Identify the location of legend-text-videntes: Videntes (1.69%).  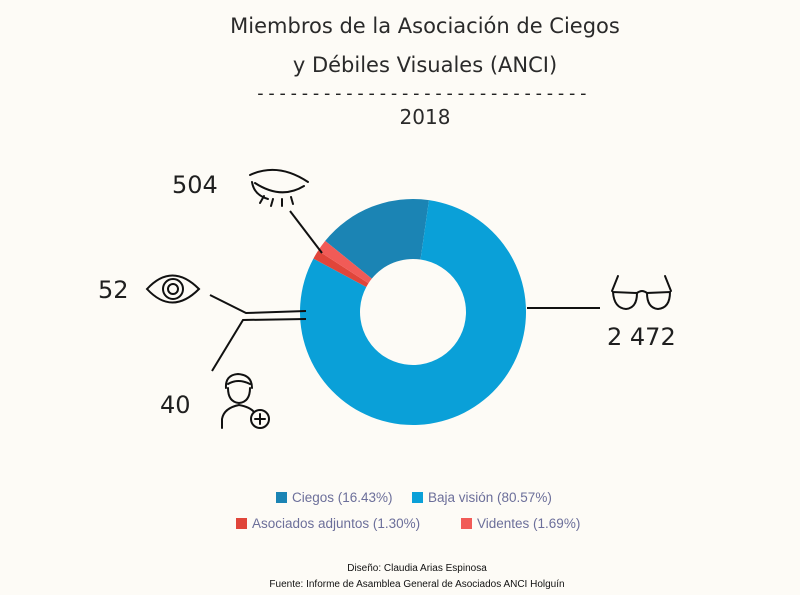
(528, 523).